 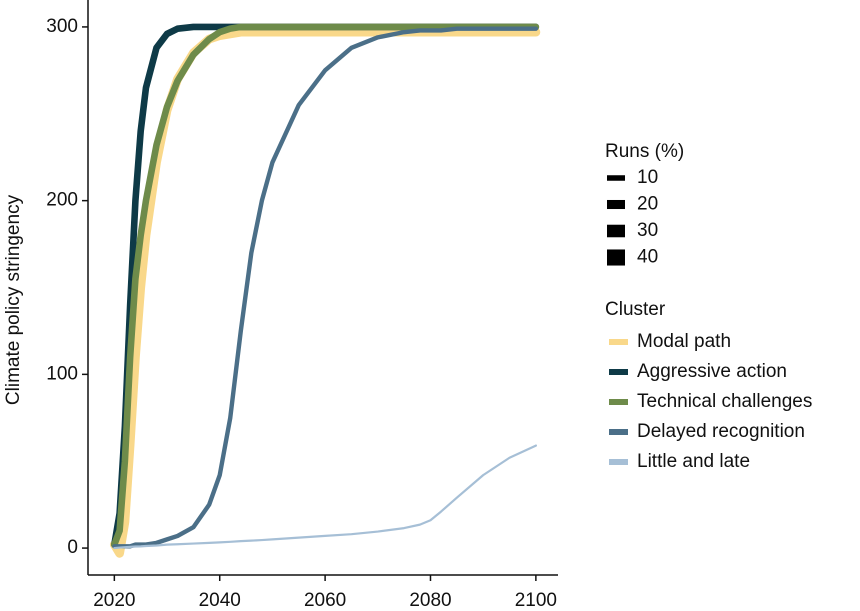 What do you see at coordinates (647, 230) in the screenshot?
I see `runs-legend-label: 30` at bounding box center [647, 230].